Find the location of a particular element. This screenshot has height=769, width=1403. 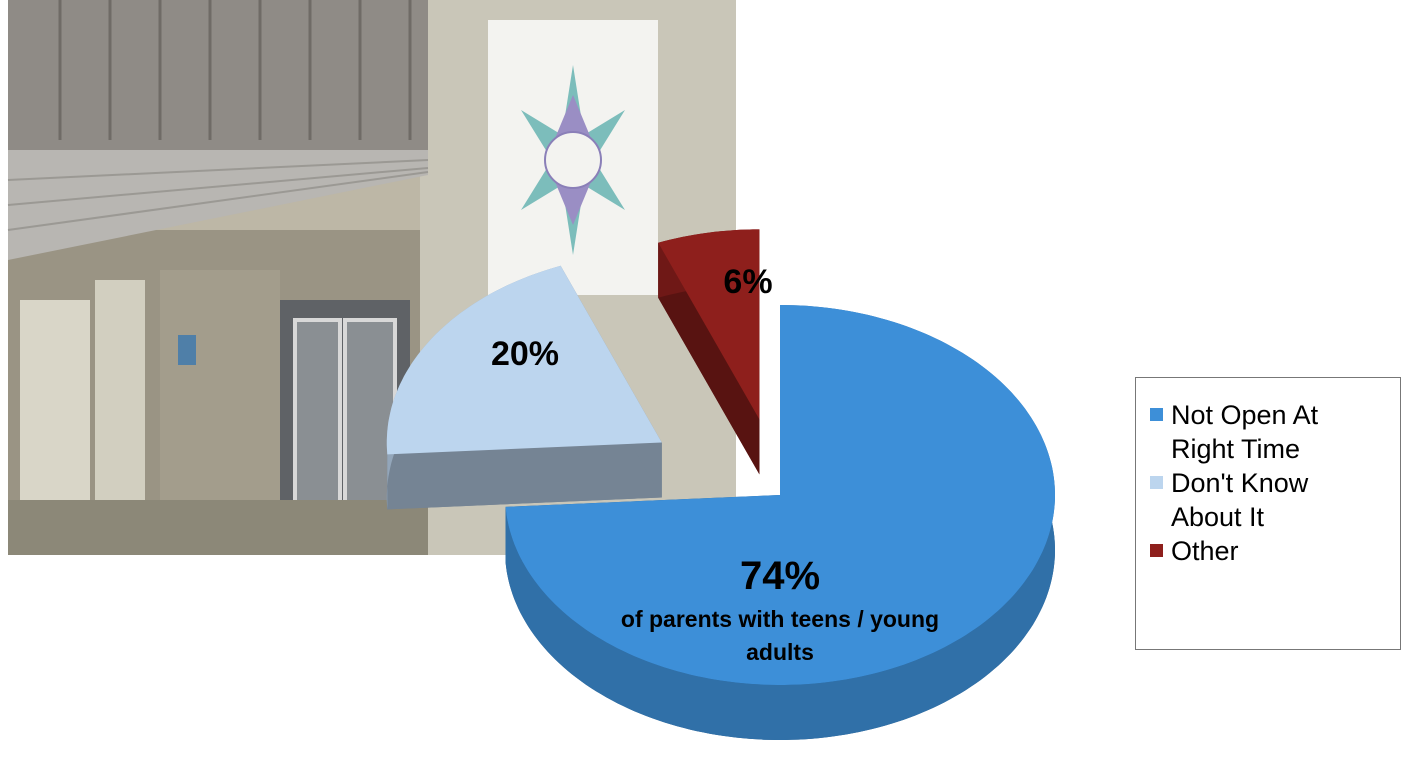

data-label: 20% is located at coordinates (525, 353).